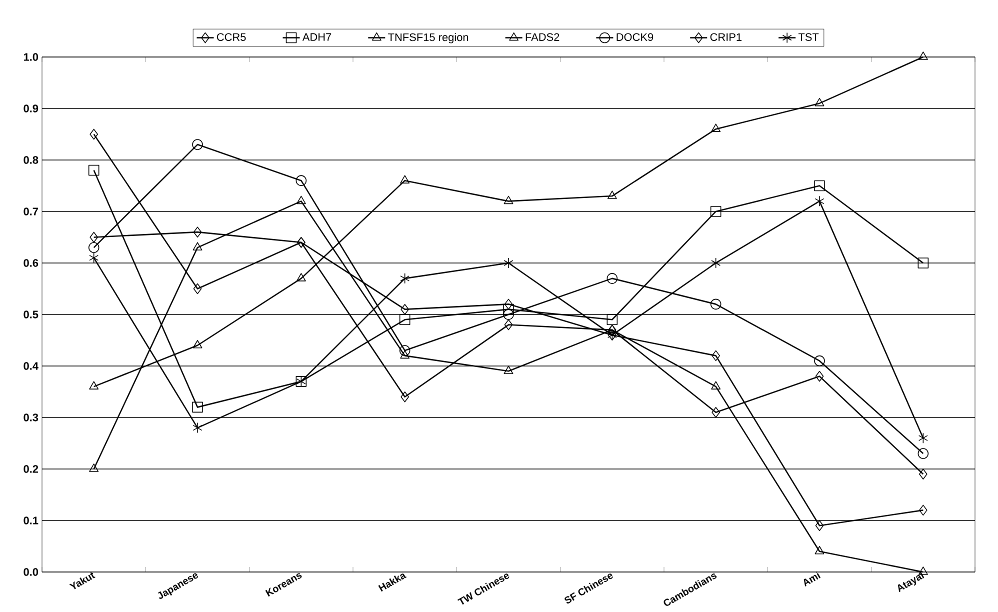 The image size is (998, 612). What do you see at coordinates (808, 37) in the screenshot?
I see `legend-label: TST` at bounding box center [808, 37].